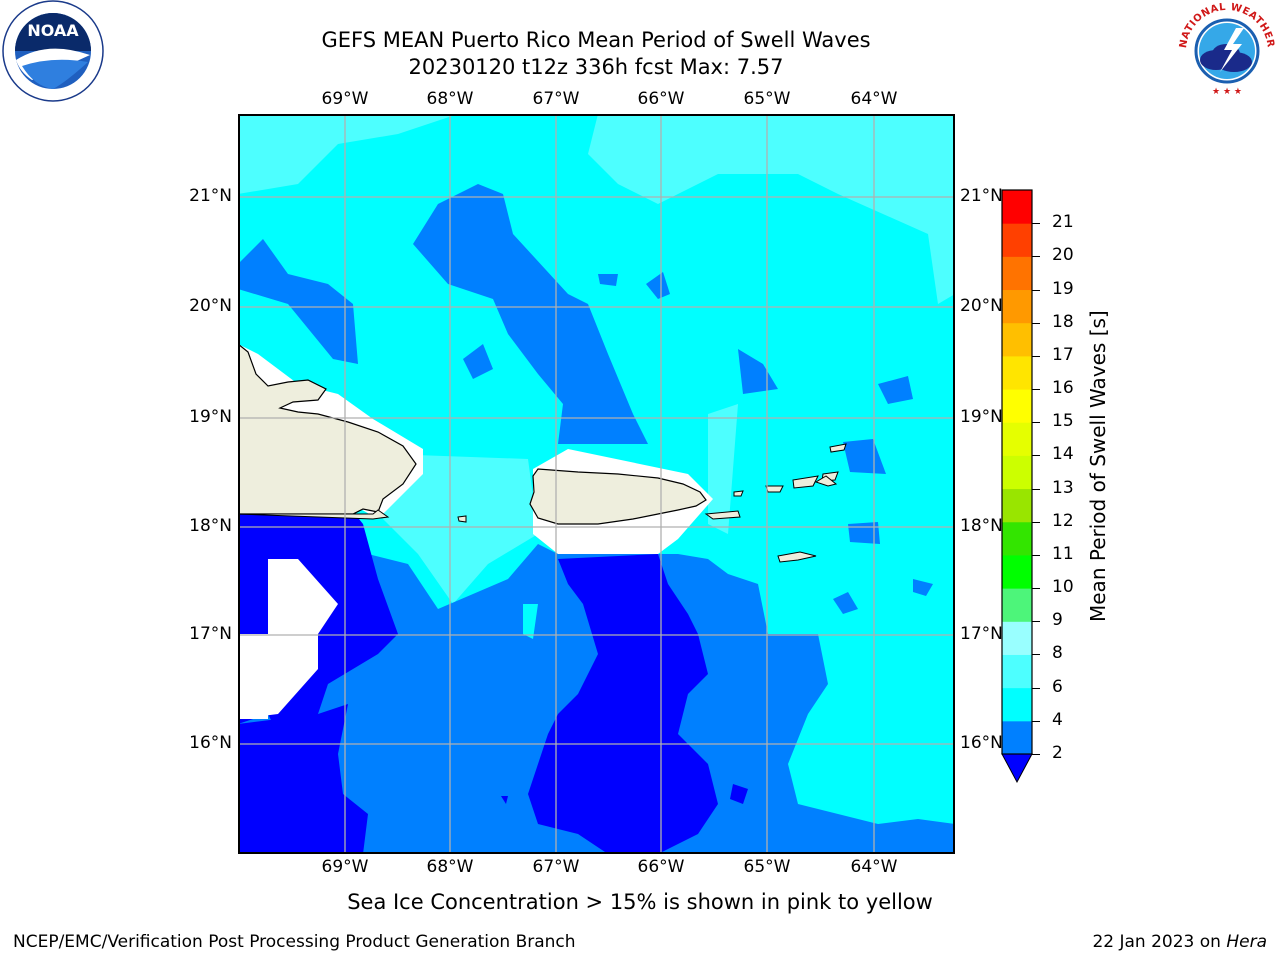  I want to click on colorbar-tick-label: 6, so click(1057, 686).